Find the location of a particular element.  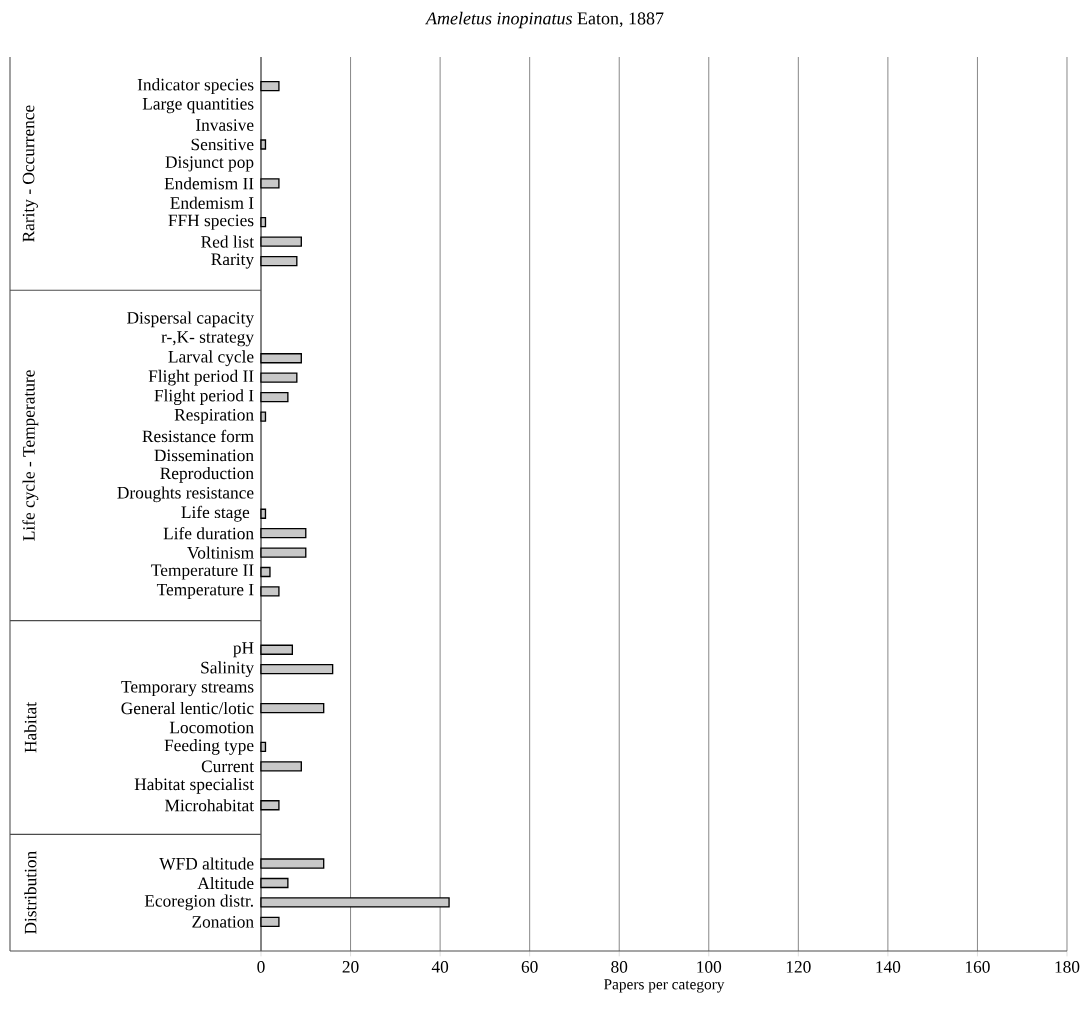

text: Habitat is located at coordinates (30, 727).